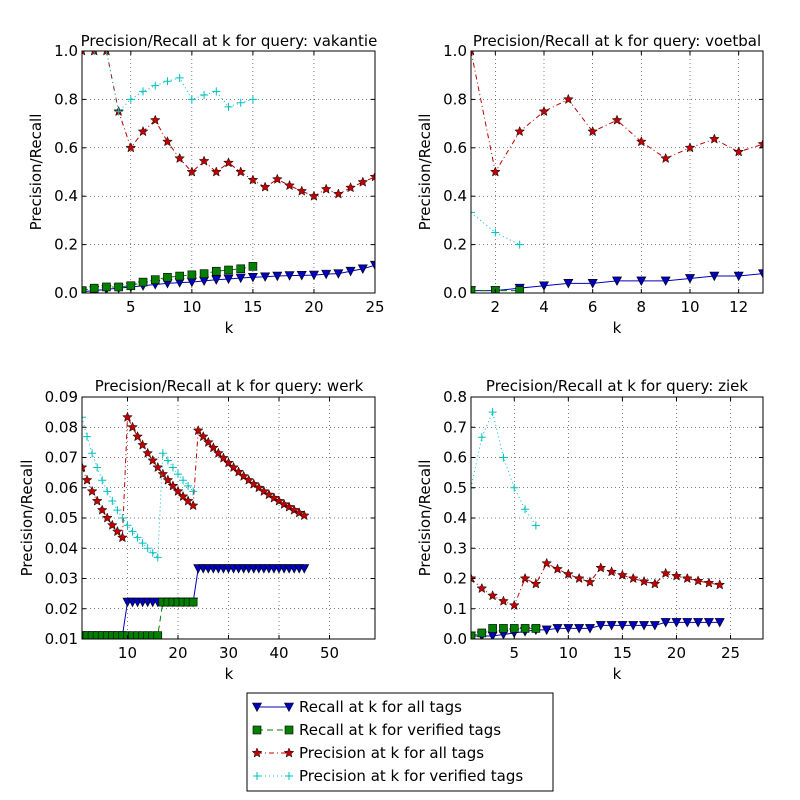  Describe the element at coordinates (61, 427) in the screenshot. I see `y-tick-label: 0.08` at that location.